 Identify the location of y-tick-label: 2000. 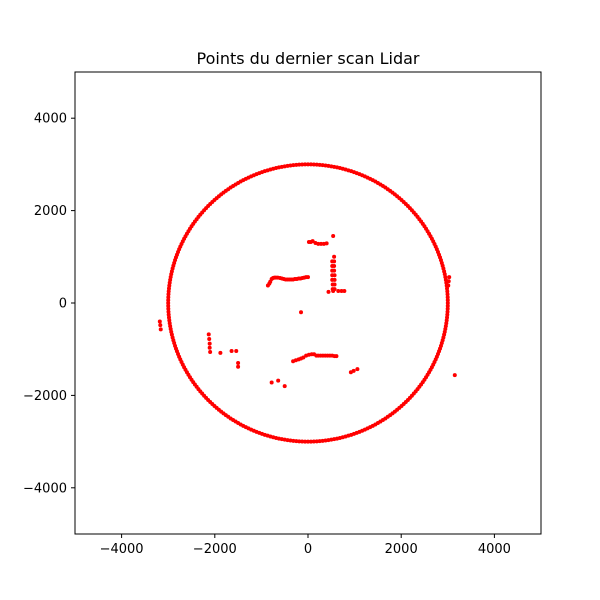
(50, 211).